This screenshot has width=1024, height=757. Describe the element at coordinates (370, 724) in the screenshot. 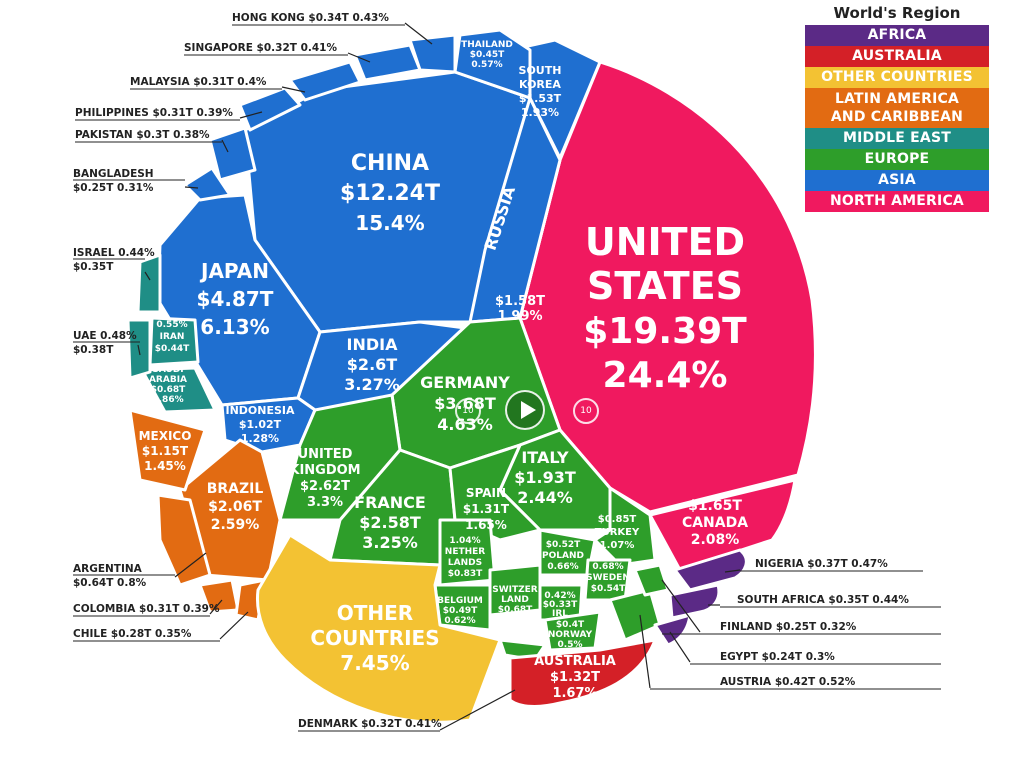

I see `callout-denmark: DENMARK $0.32T 0.41%` at that location.